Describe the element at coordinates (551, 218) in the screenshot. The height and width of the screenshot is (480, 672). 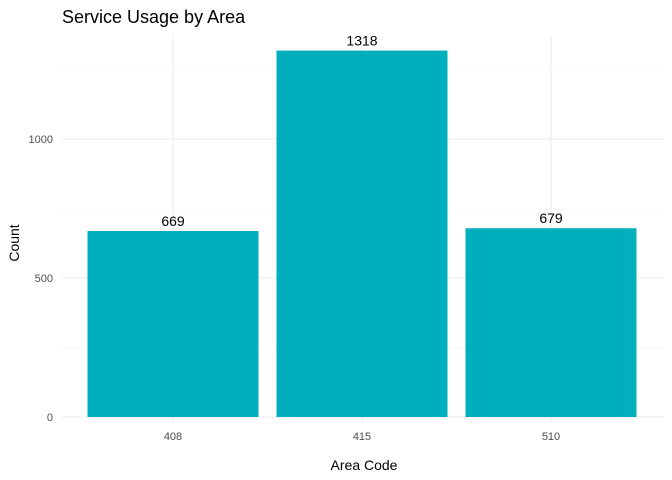
I see `data-label-510: 679` at that location.